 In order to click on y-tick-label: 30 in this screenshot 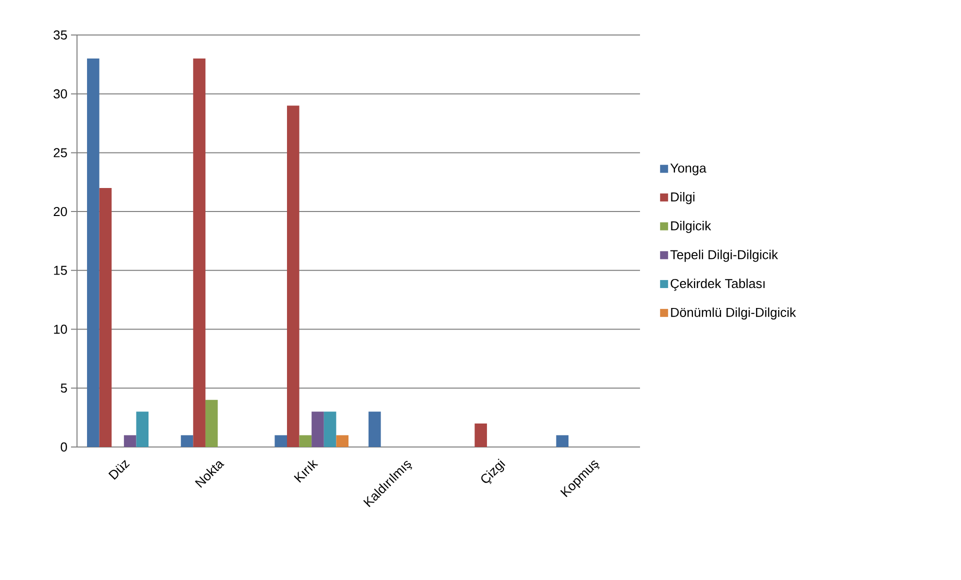, I will do `click(60, 93)`.